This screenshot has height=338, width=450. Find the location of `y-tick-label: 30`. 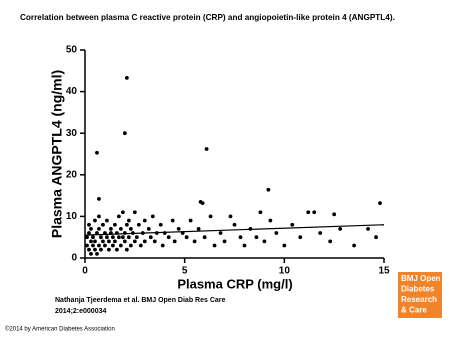

y-tick-label: 30 is located at coordinates (72, 133).